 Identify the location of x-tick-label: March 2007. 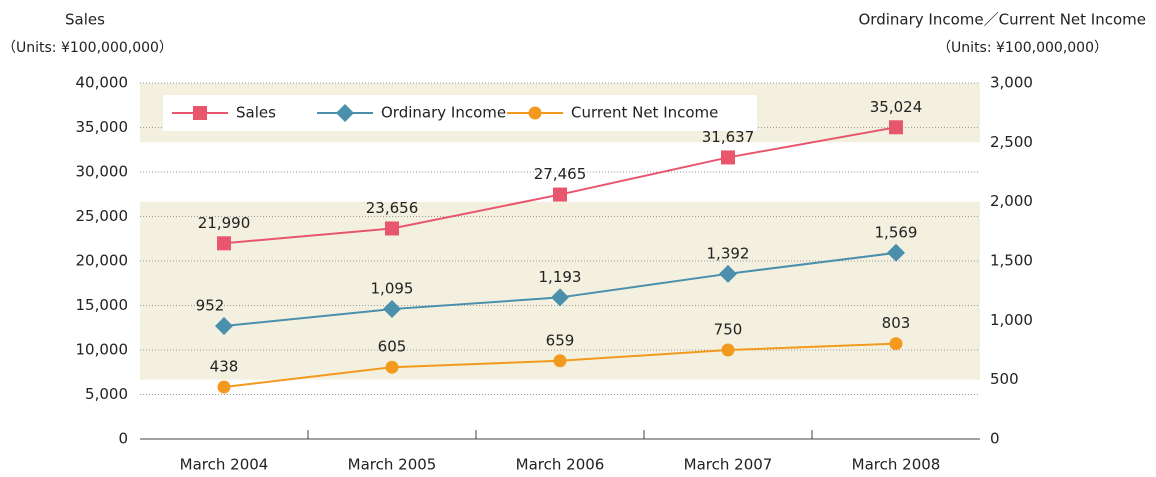
(728, 465).